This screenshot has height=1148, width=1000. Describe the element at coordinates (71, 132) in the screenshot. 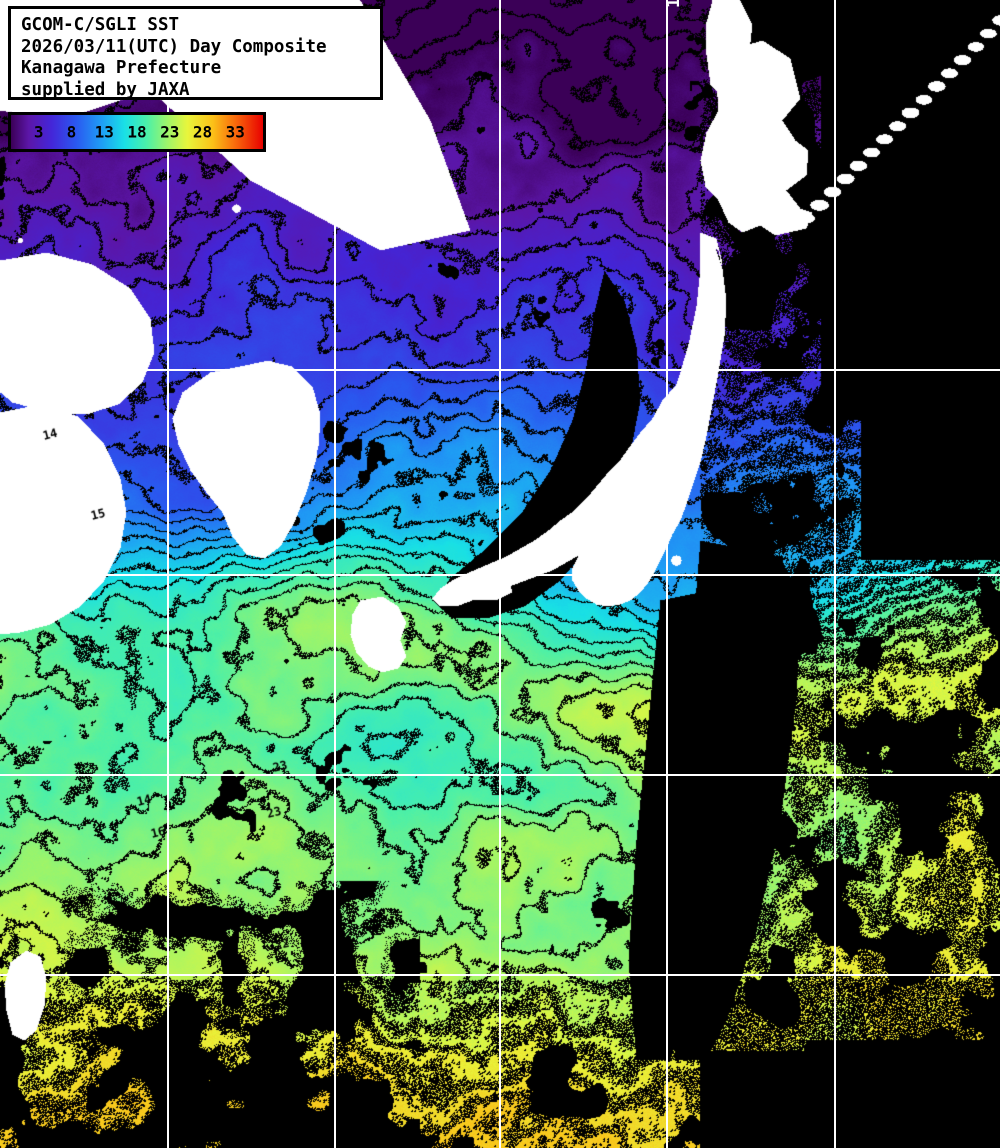

I see `colorbar-tick-8: 8` at that location.